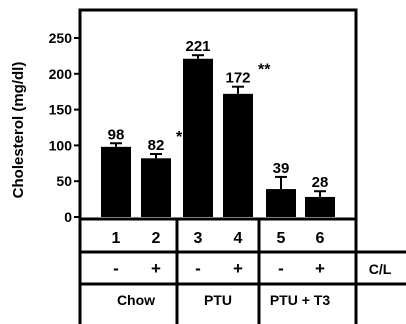  Describe the element at coordinates (320, 182) in the screenshot. I see `bar-value-label: 28` at that location.